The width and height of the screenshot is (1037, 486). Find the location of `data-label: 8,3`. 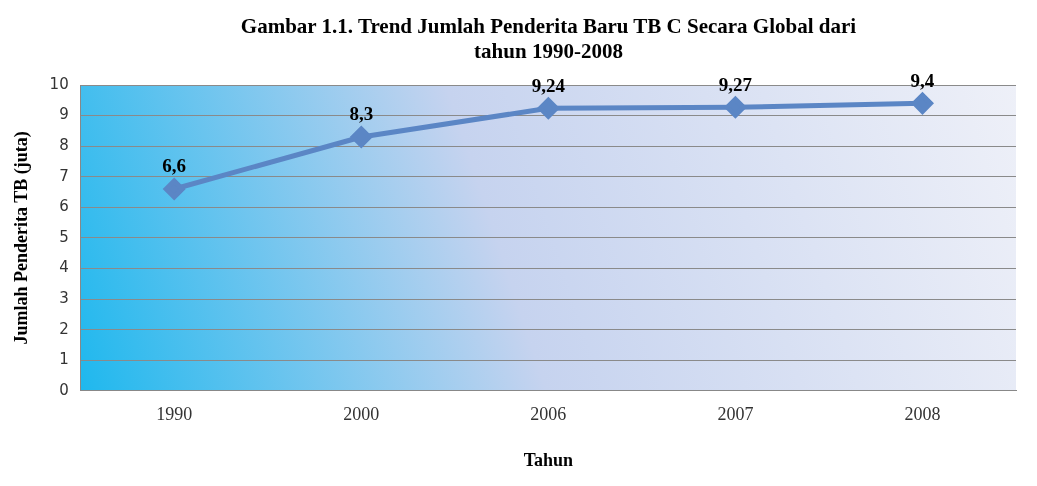

data-label: 8,3 is located at coordinates (361, 114).